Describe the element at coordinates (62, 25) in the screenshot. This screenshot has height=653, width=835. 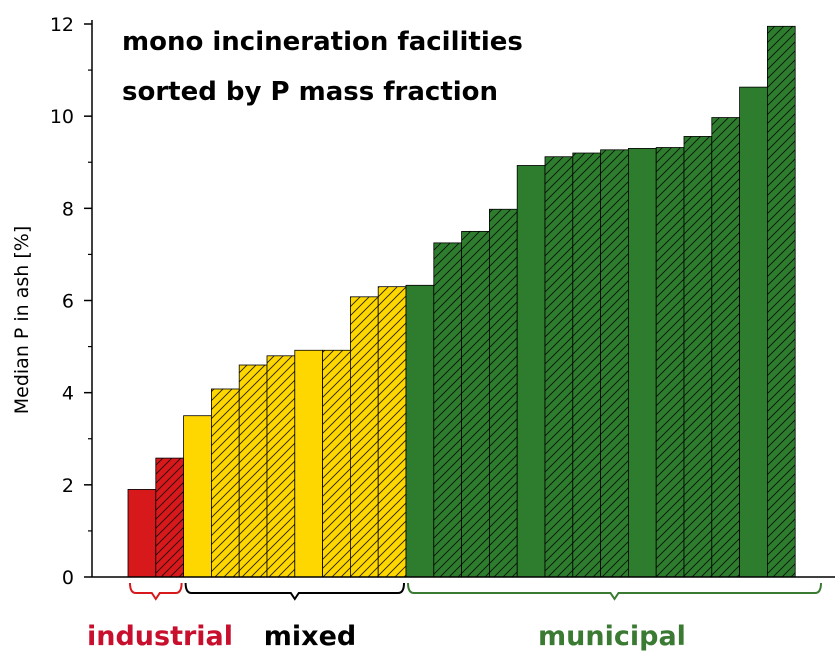
I see `y-tick-label: 12` at that location.